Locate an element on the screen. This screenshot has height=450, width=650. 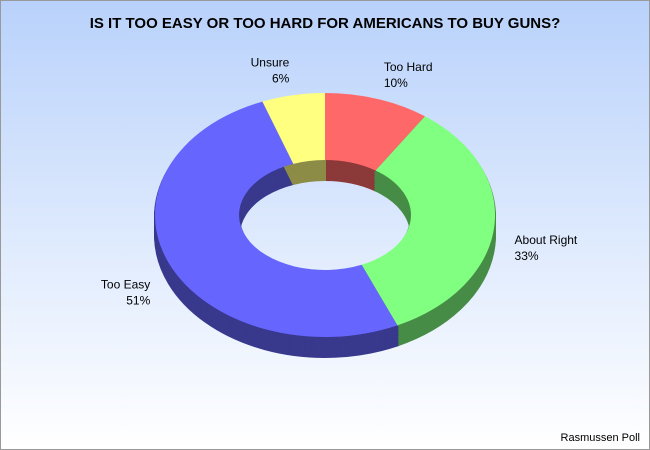
slice-label: Too Hard is located at coordinates (408, 67).